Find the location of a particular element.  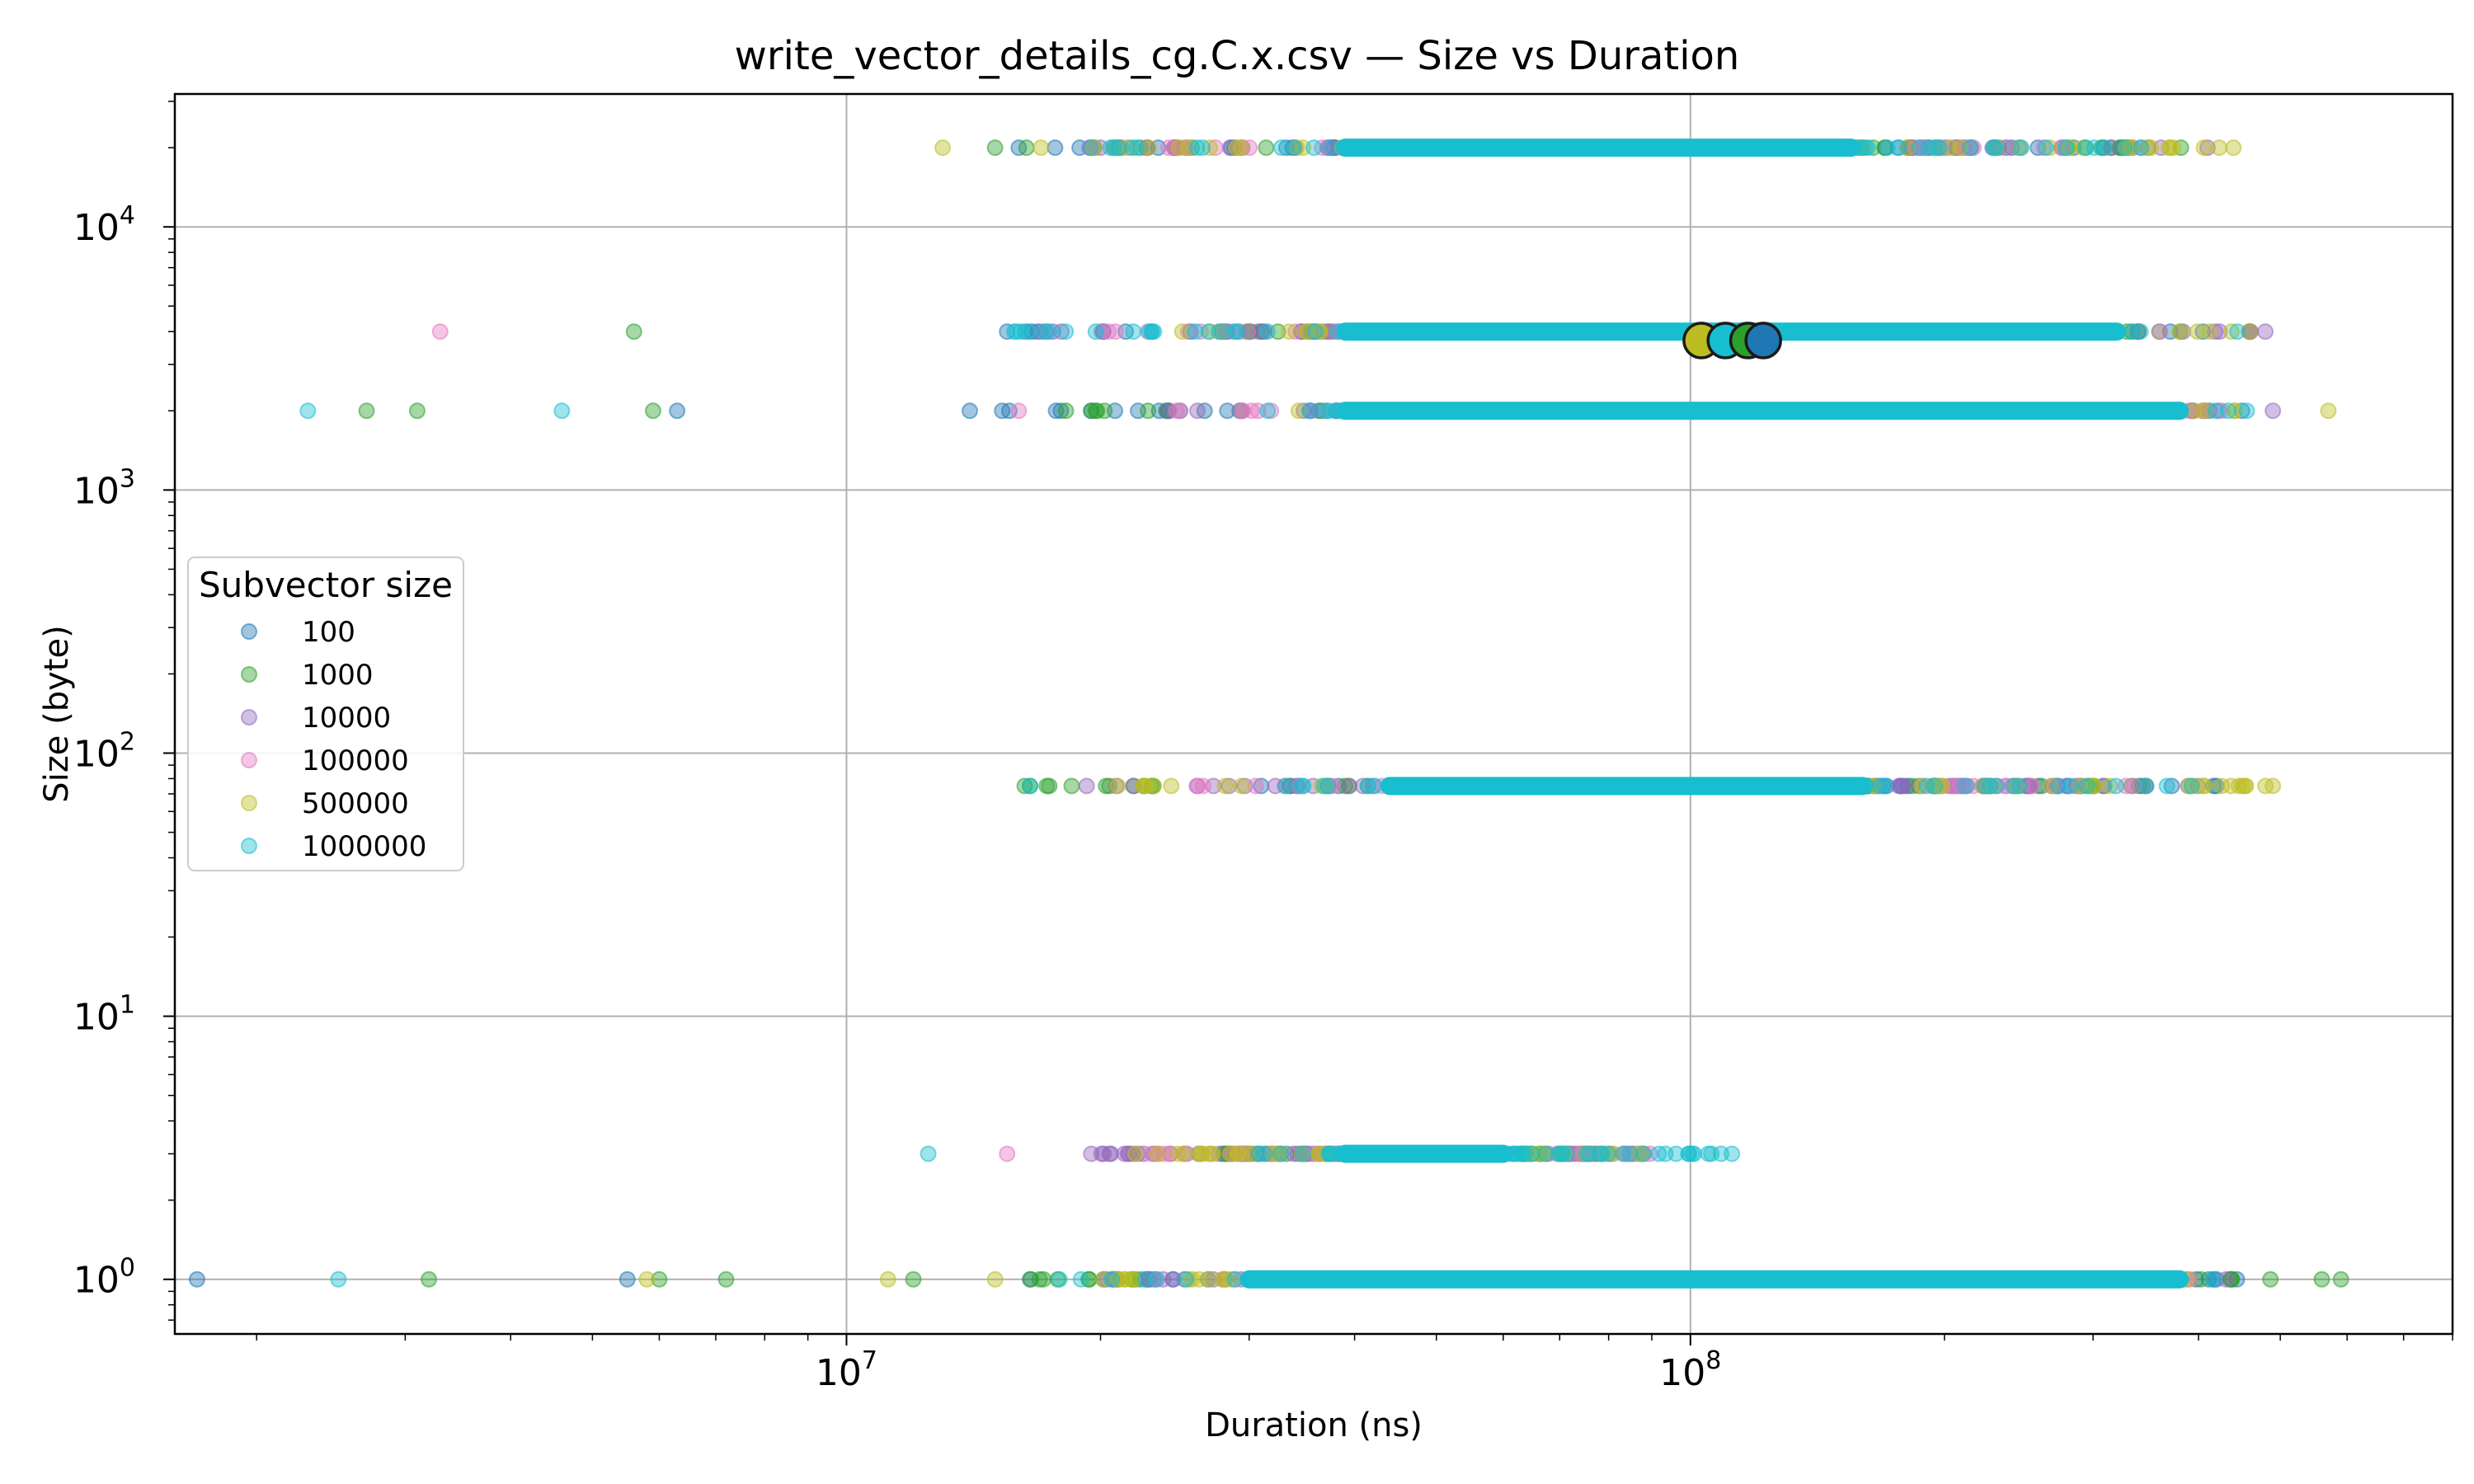

x-tick-label: 10⁷ is located at coordinates (846, 1370).